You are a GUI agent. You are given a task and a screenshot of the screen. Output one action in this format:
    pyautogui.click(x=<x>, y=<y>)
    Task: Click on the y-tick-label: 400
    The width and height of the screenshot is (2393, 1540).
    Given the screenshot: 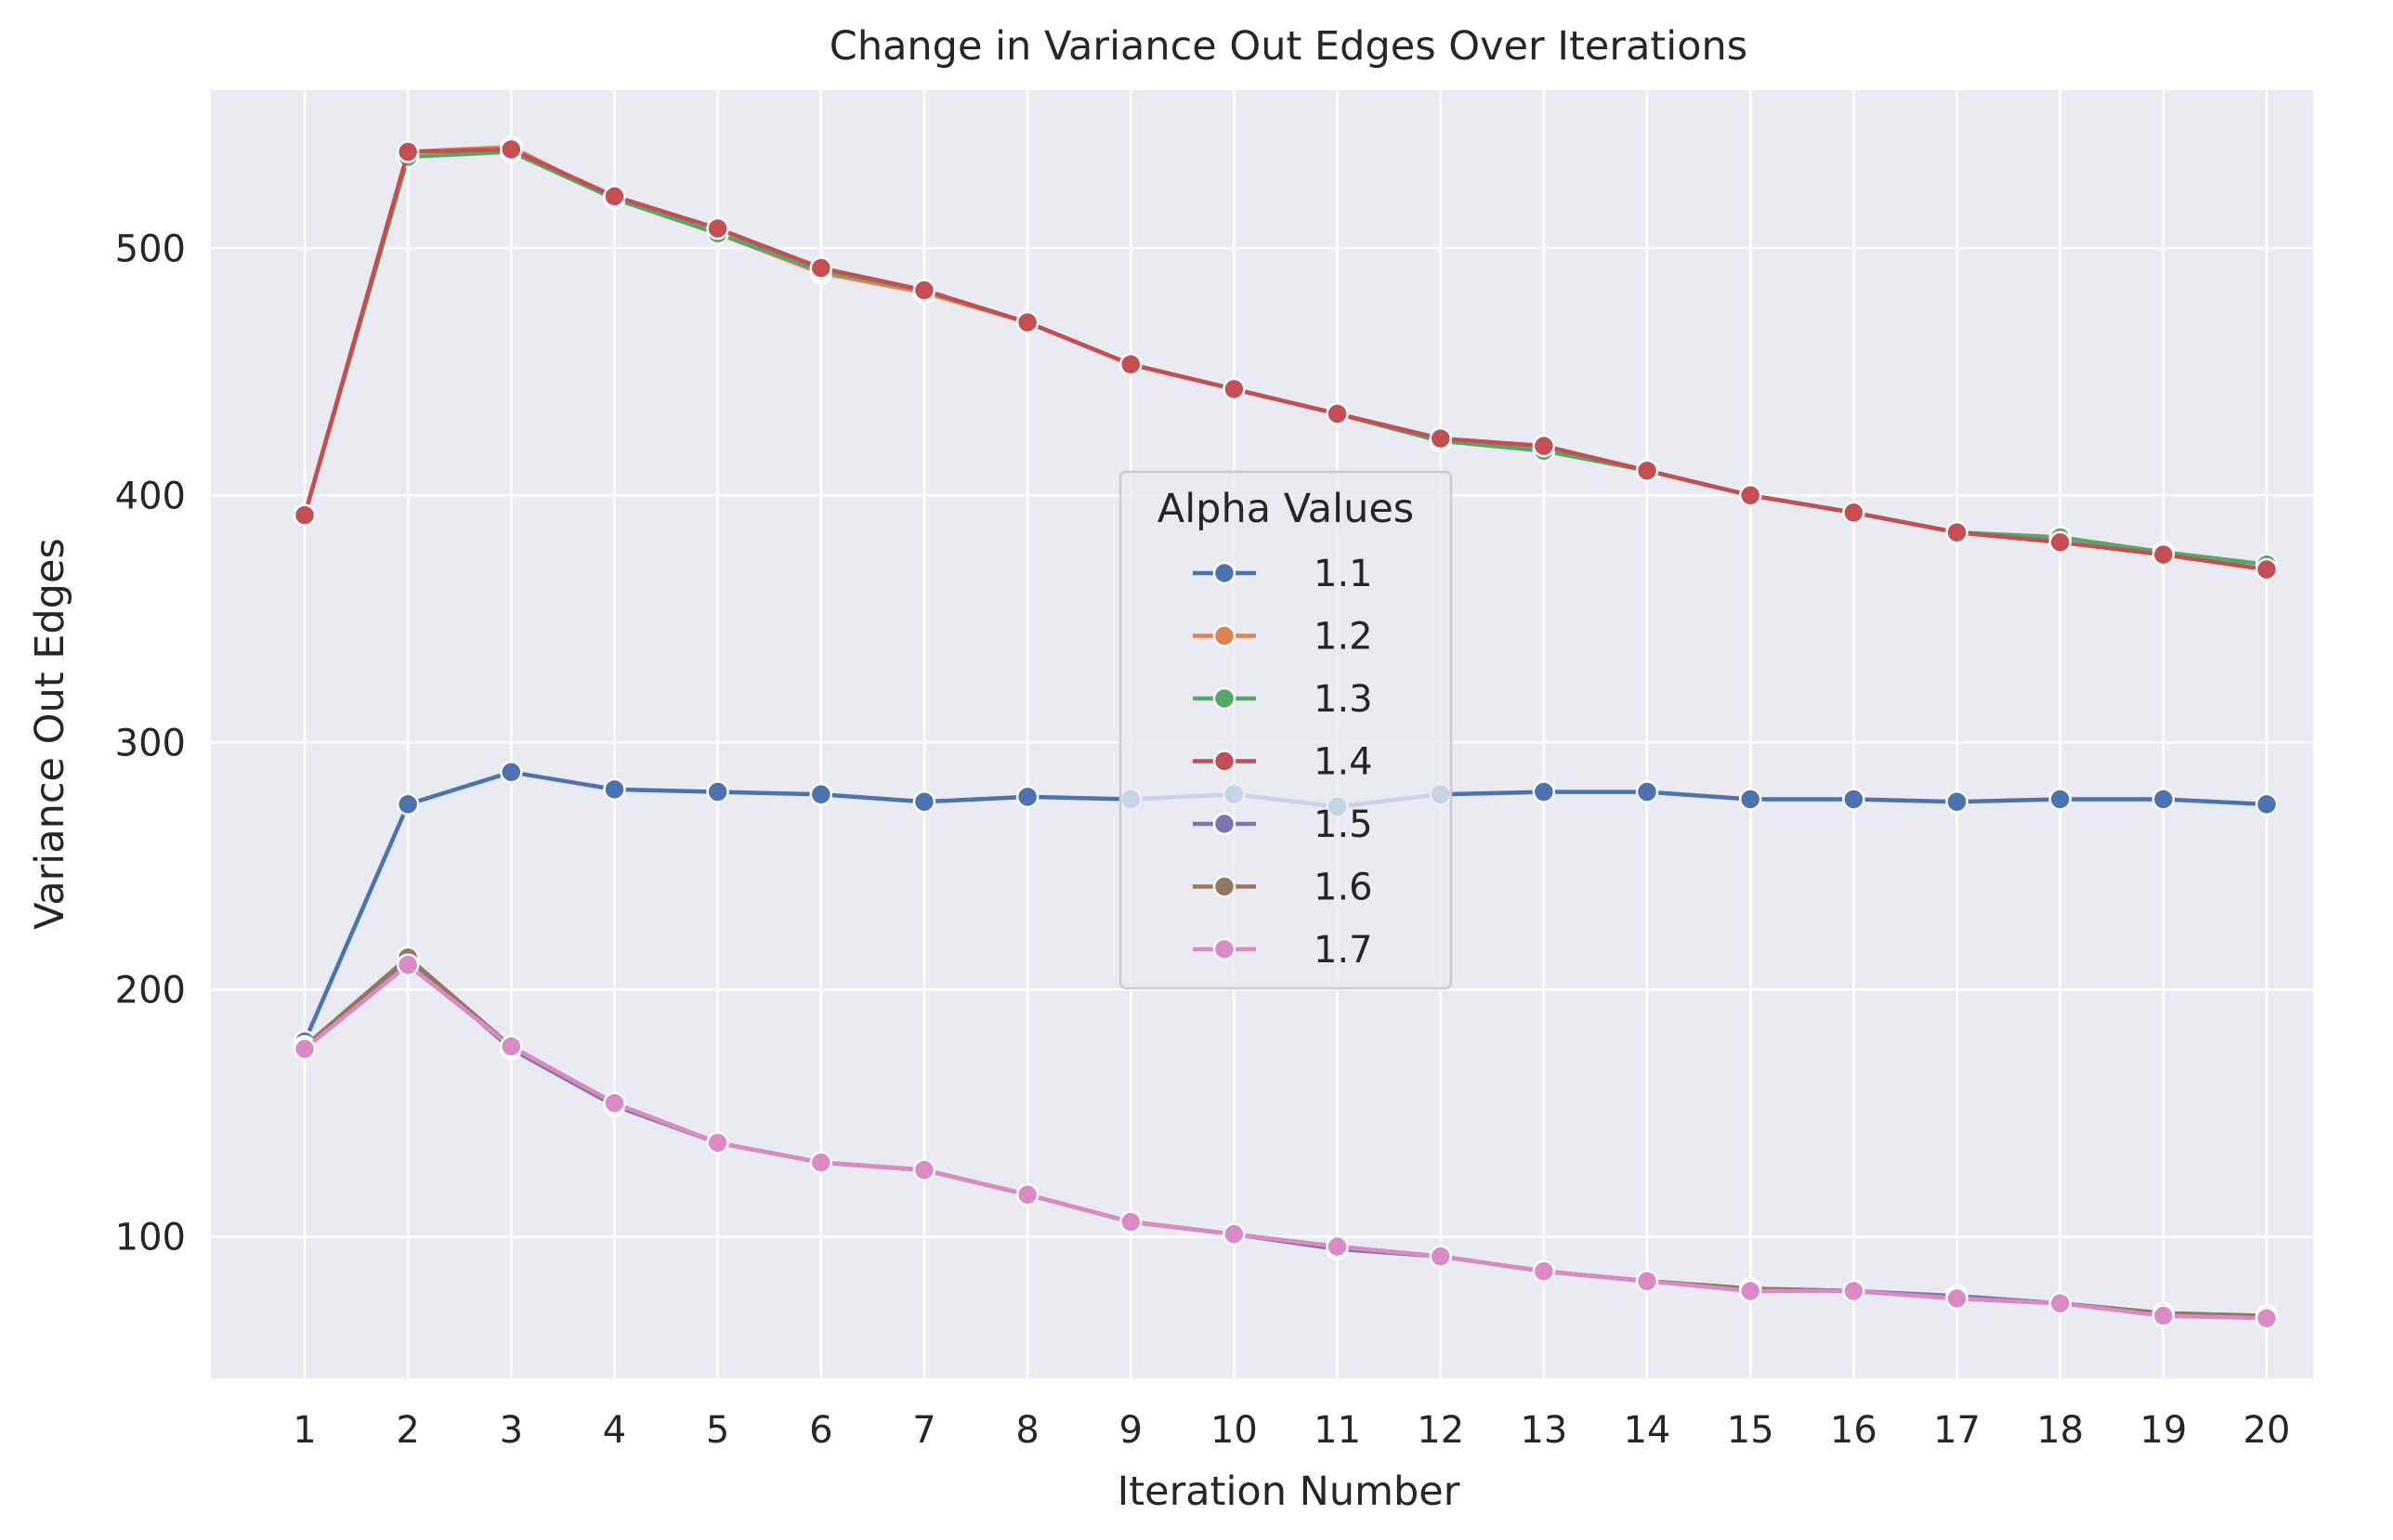 What is the action you would take?
    pyautogui.click(x=151, y=496)
    